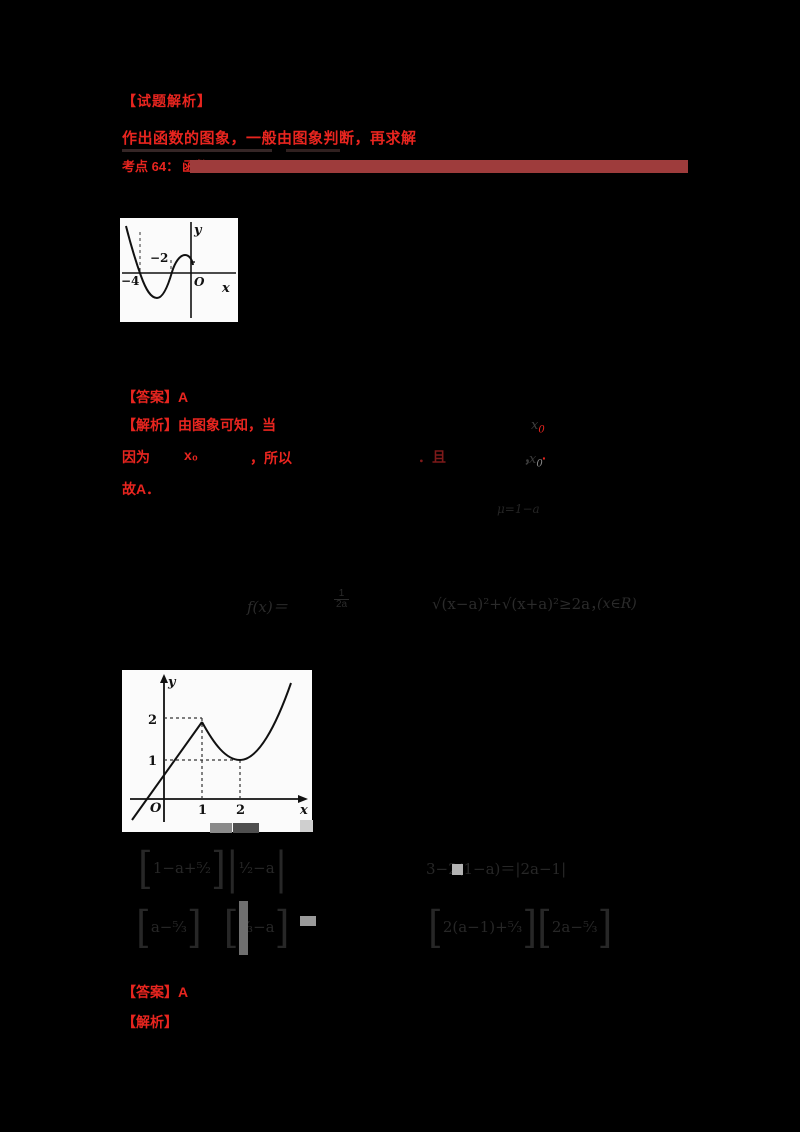 Image resolution: width=800 pixels, height=1132 pixels. I want to click on work-block-d-expr1: 2(a−1)+⁵⁄₃, so click(482, 927).